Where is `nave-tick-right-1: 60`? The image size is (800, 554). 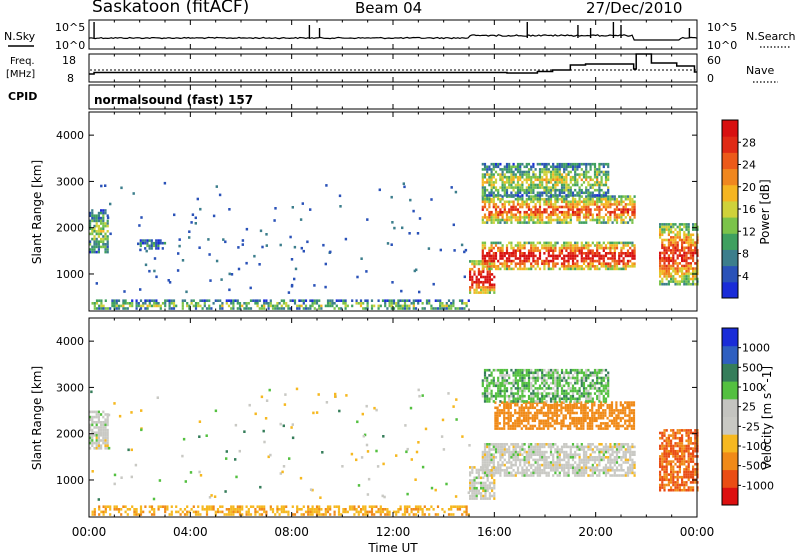
nave-tick-right-1: 60 is located at coordinates (714, 60).